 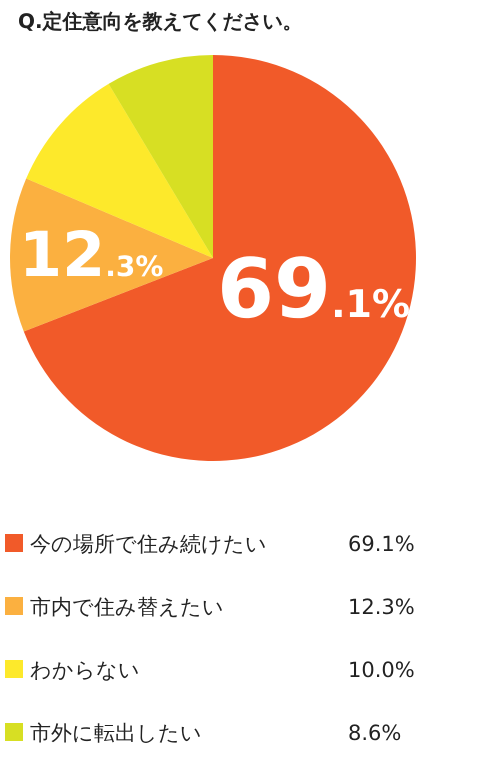 What do you see at coordinates (160, 21) in the screenshot?
I see `chart-title: Q.定住意向を教えてください。` at bounding box center [160, 21].